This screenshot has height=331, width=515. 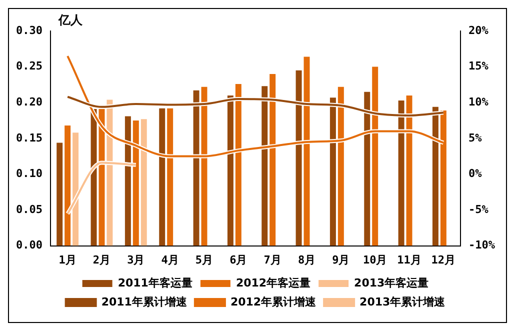 I want to click on x-tick-label: 4月, so click(x=170, y=259).